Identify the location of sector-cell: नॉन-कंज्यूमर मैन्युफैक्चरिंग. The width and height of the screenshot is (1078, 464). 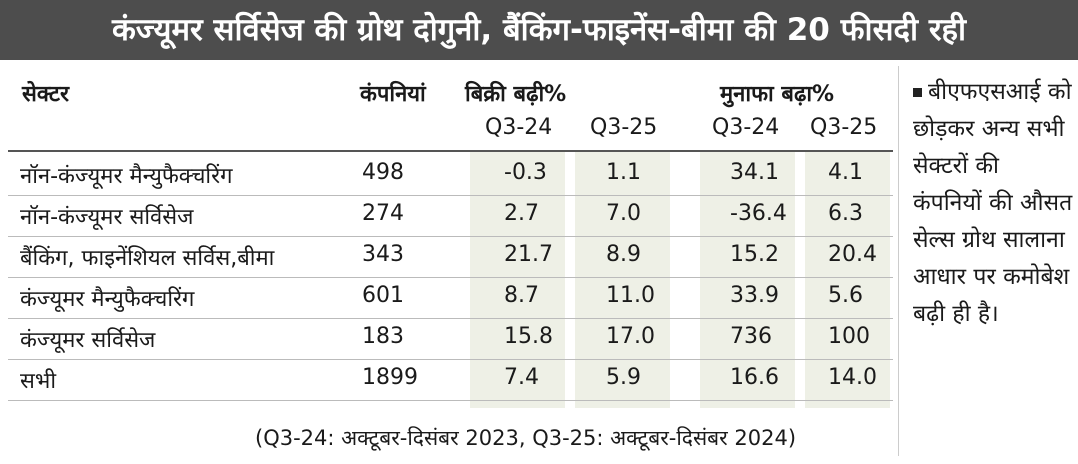
(126, 176).